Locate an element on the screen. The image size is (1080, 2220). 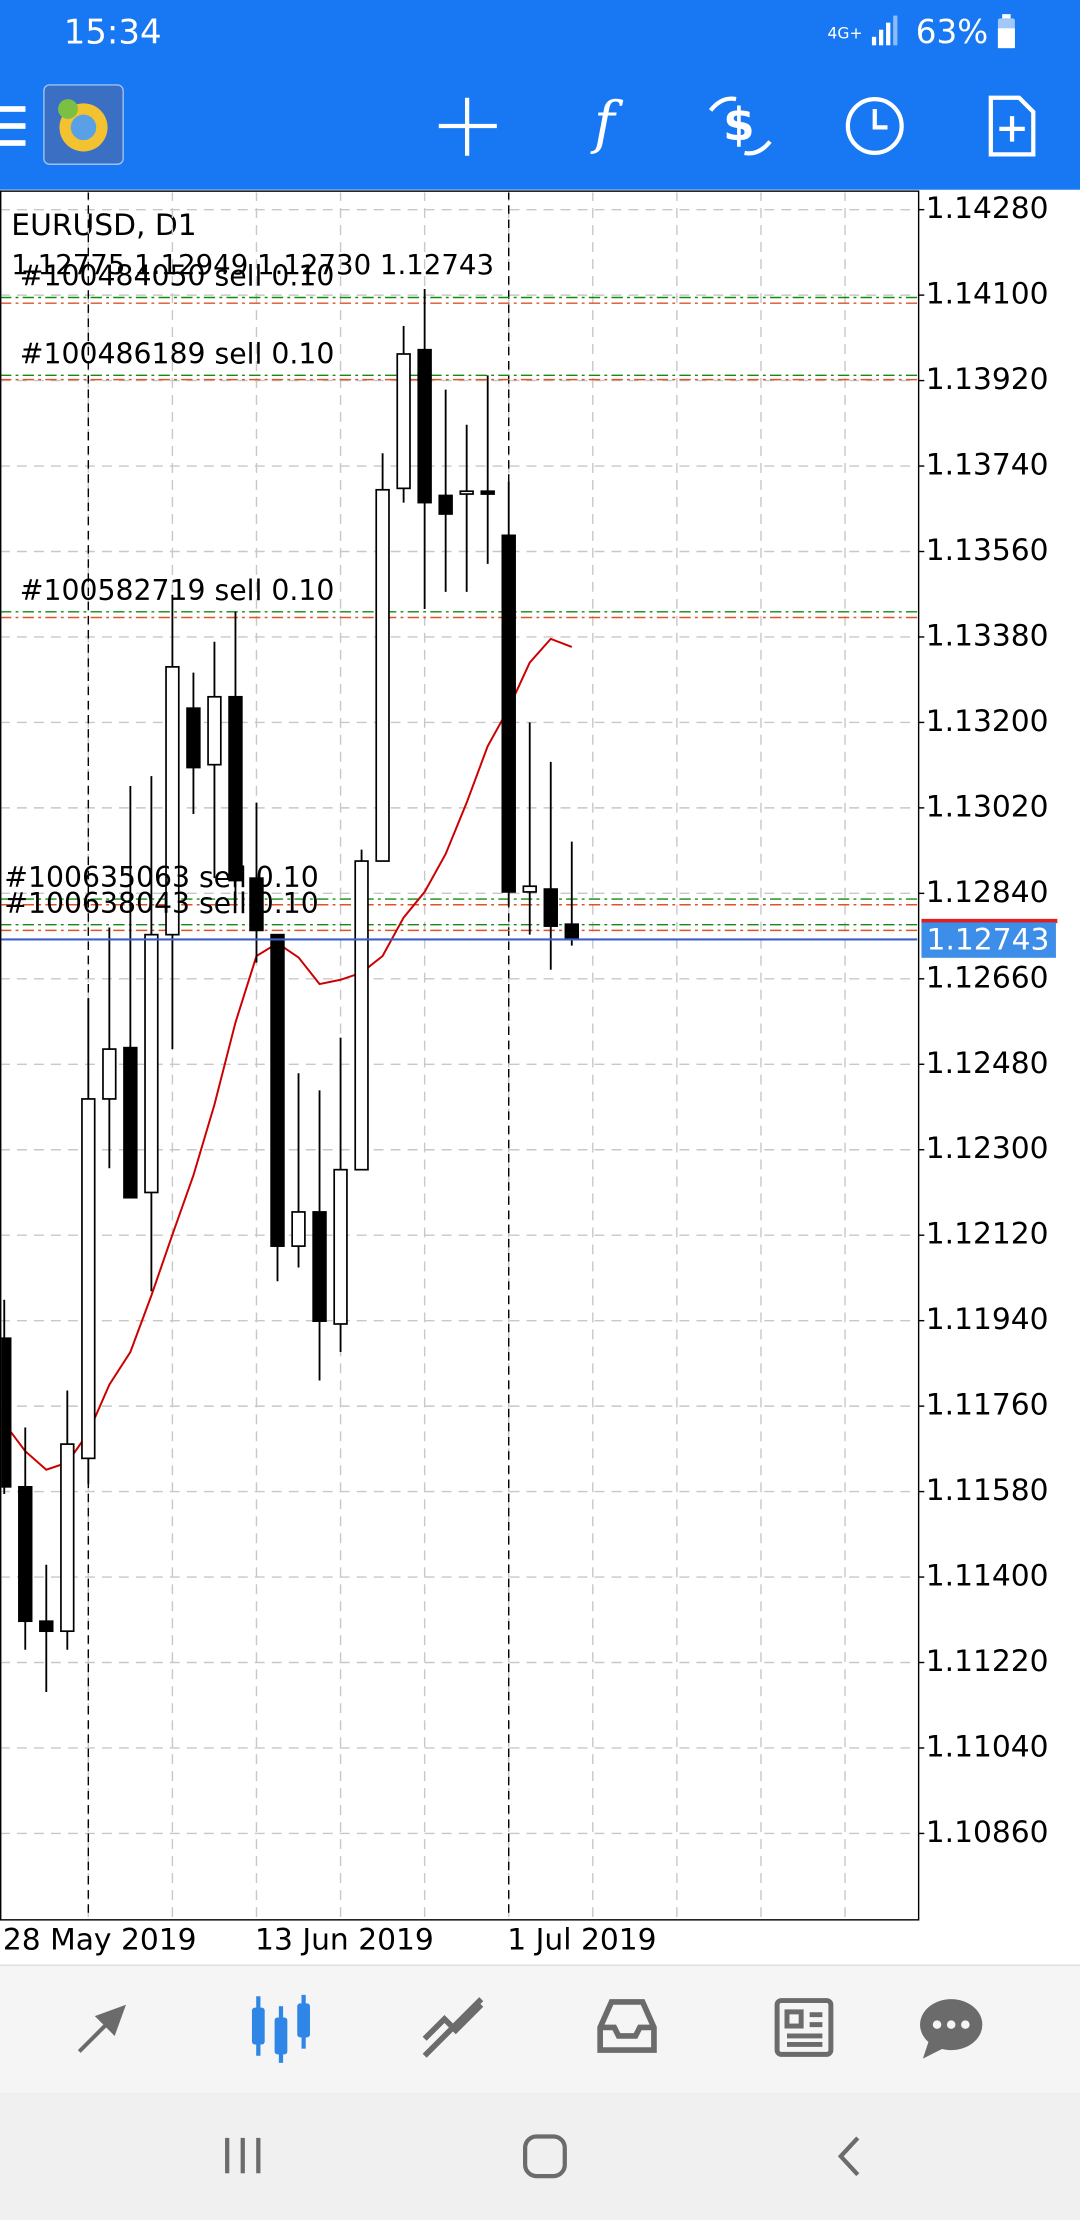
home-button is located at coordinates (545, 2156).